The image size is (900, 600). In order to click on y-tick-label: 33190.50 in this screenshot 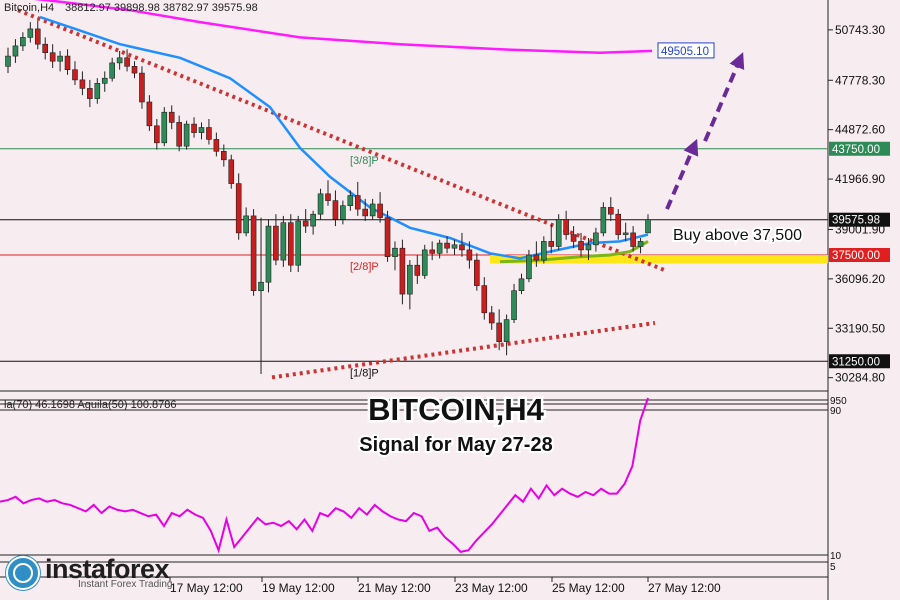, I will do `click(860, 328)`.